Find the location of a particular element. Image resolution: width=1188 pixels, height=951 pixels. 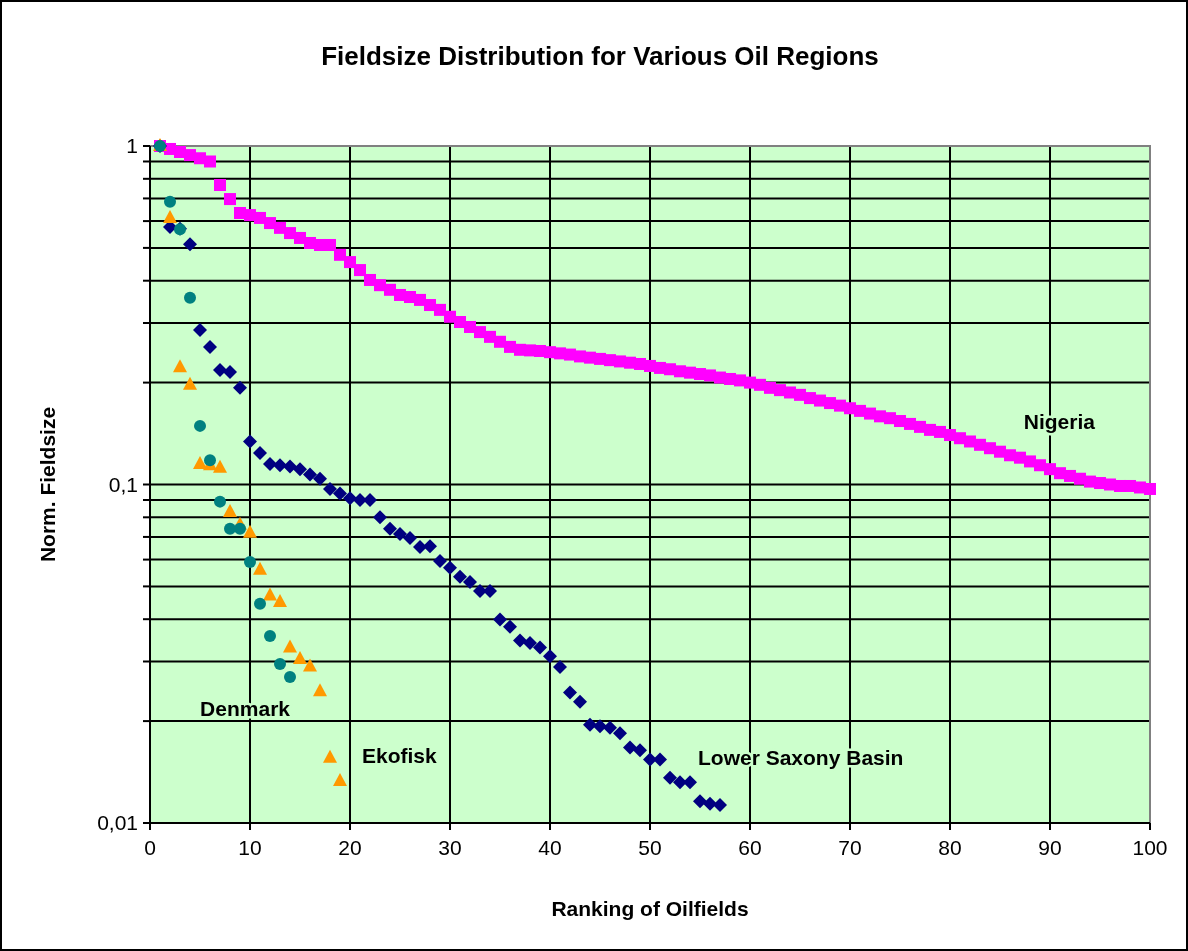

x-tick-label: 70 is located at coordinates (850, 847).